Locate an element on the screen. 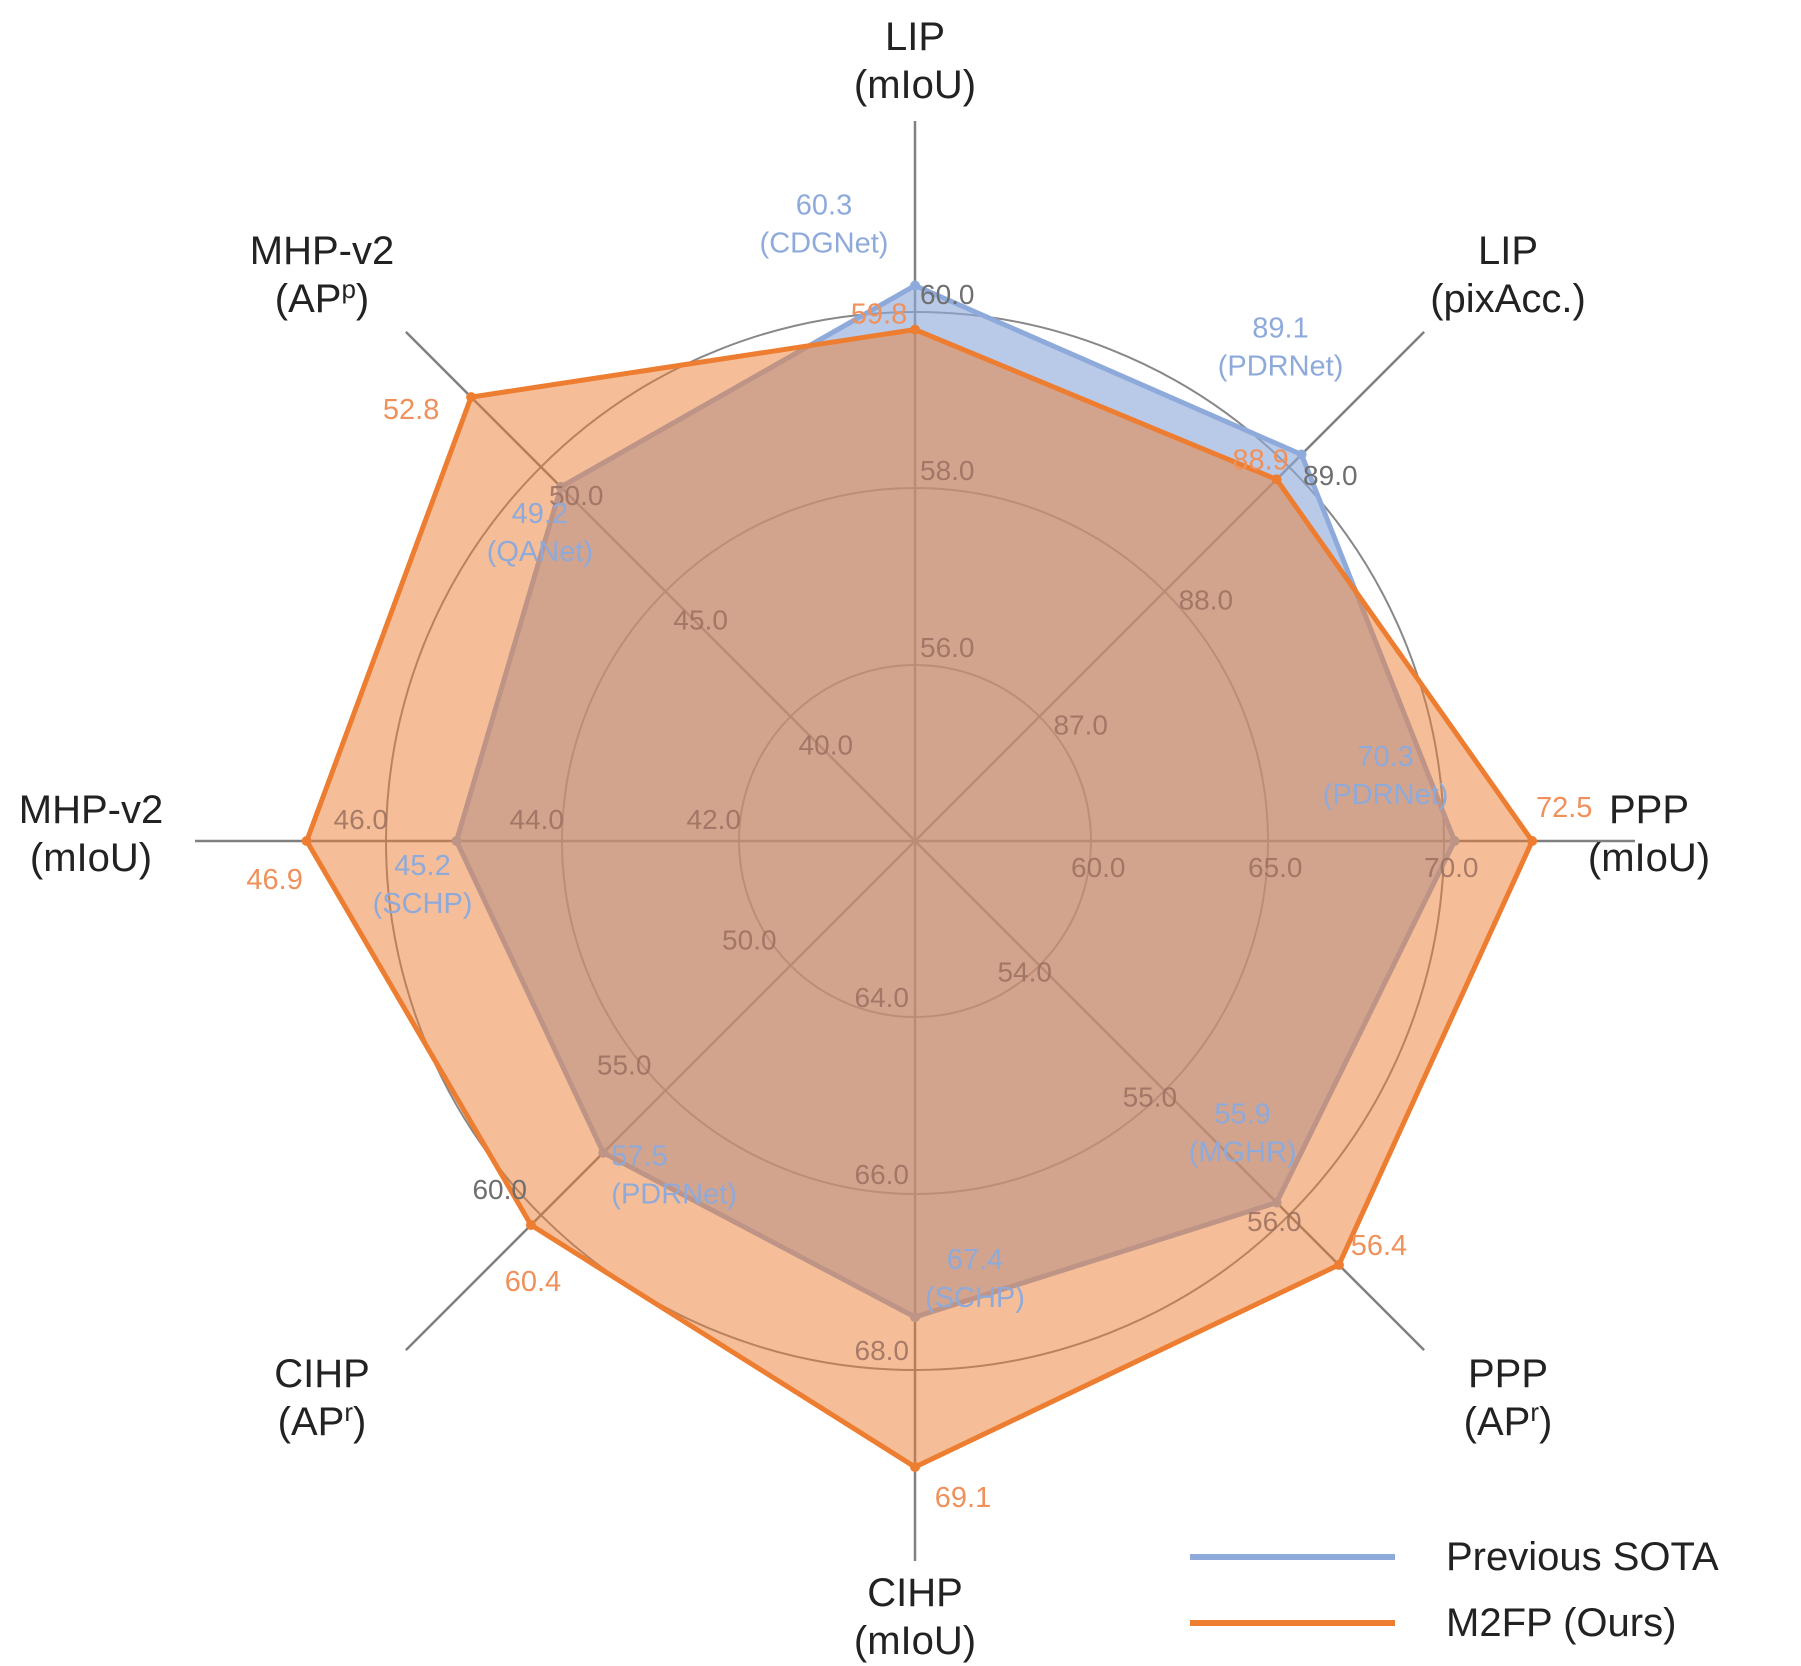  tick-label: 54.0 is located at coordinates (1024, 971).